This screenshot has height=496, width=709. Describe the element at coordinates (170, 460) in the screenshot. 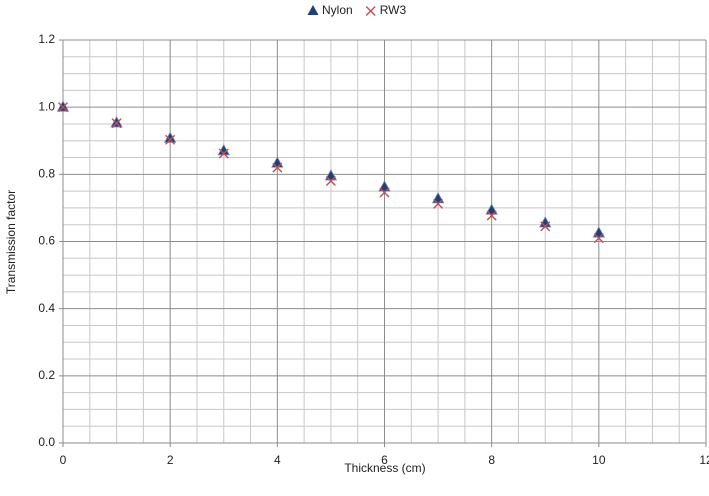

I see `x-tick-label: 2` at that location.